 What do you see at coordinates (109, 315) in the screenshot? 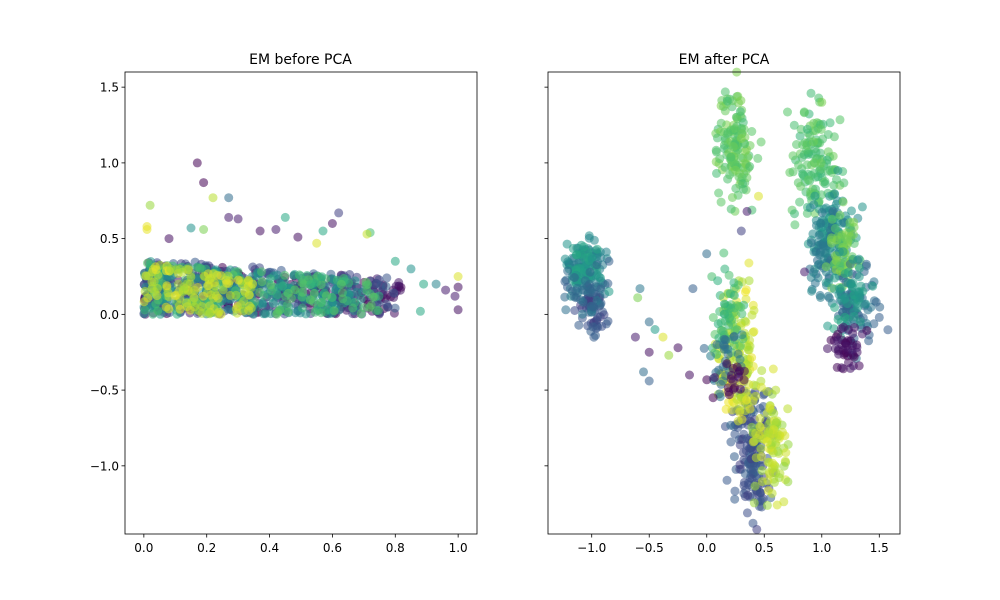
I see `y-tick-label: 0.0` at bounding box center [109, 315].